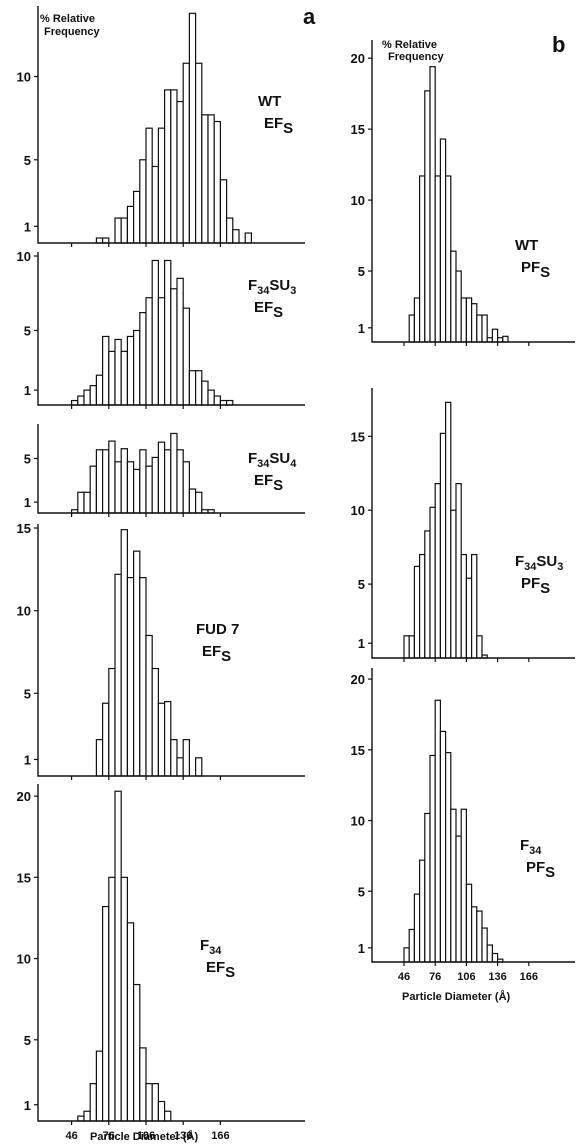 This screenshot has height=1144, width=586. Describe the element at coordinates (456, 996) in the screenshot. I see `xlabel-b: Particle Diameter (Å)` at that location.